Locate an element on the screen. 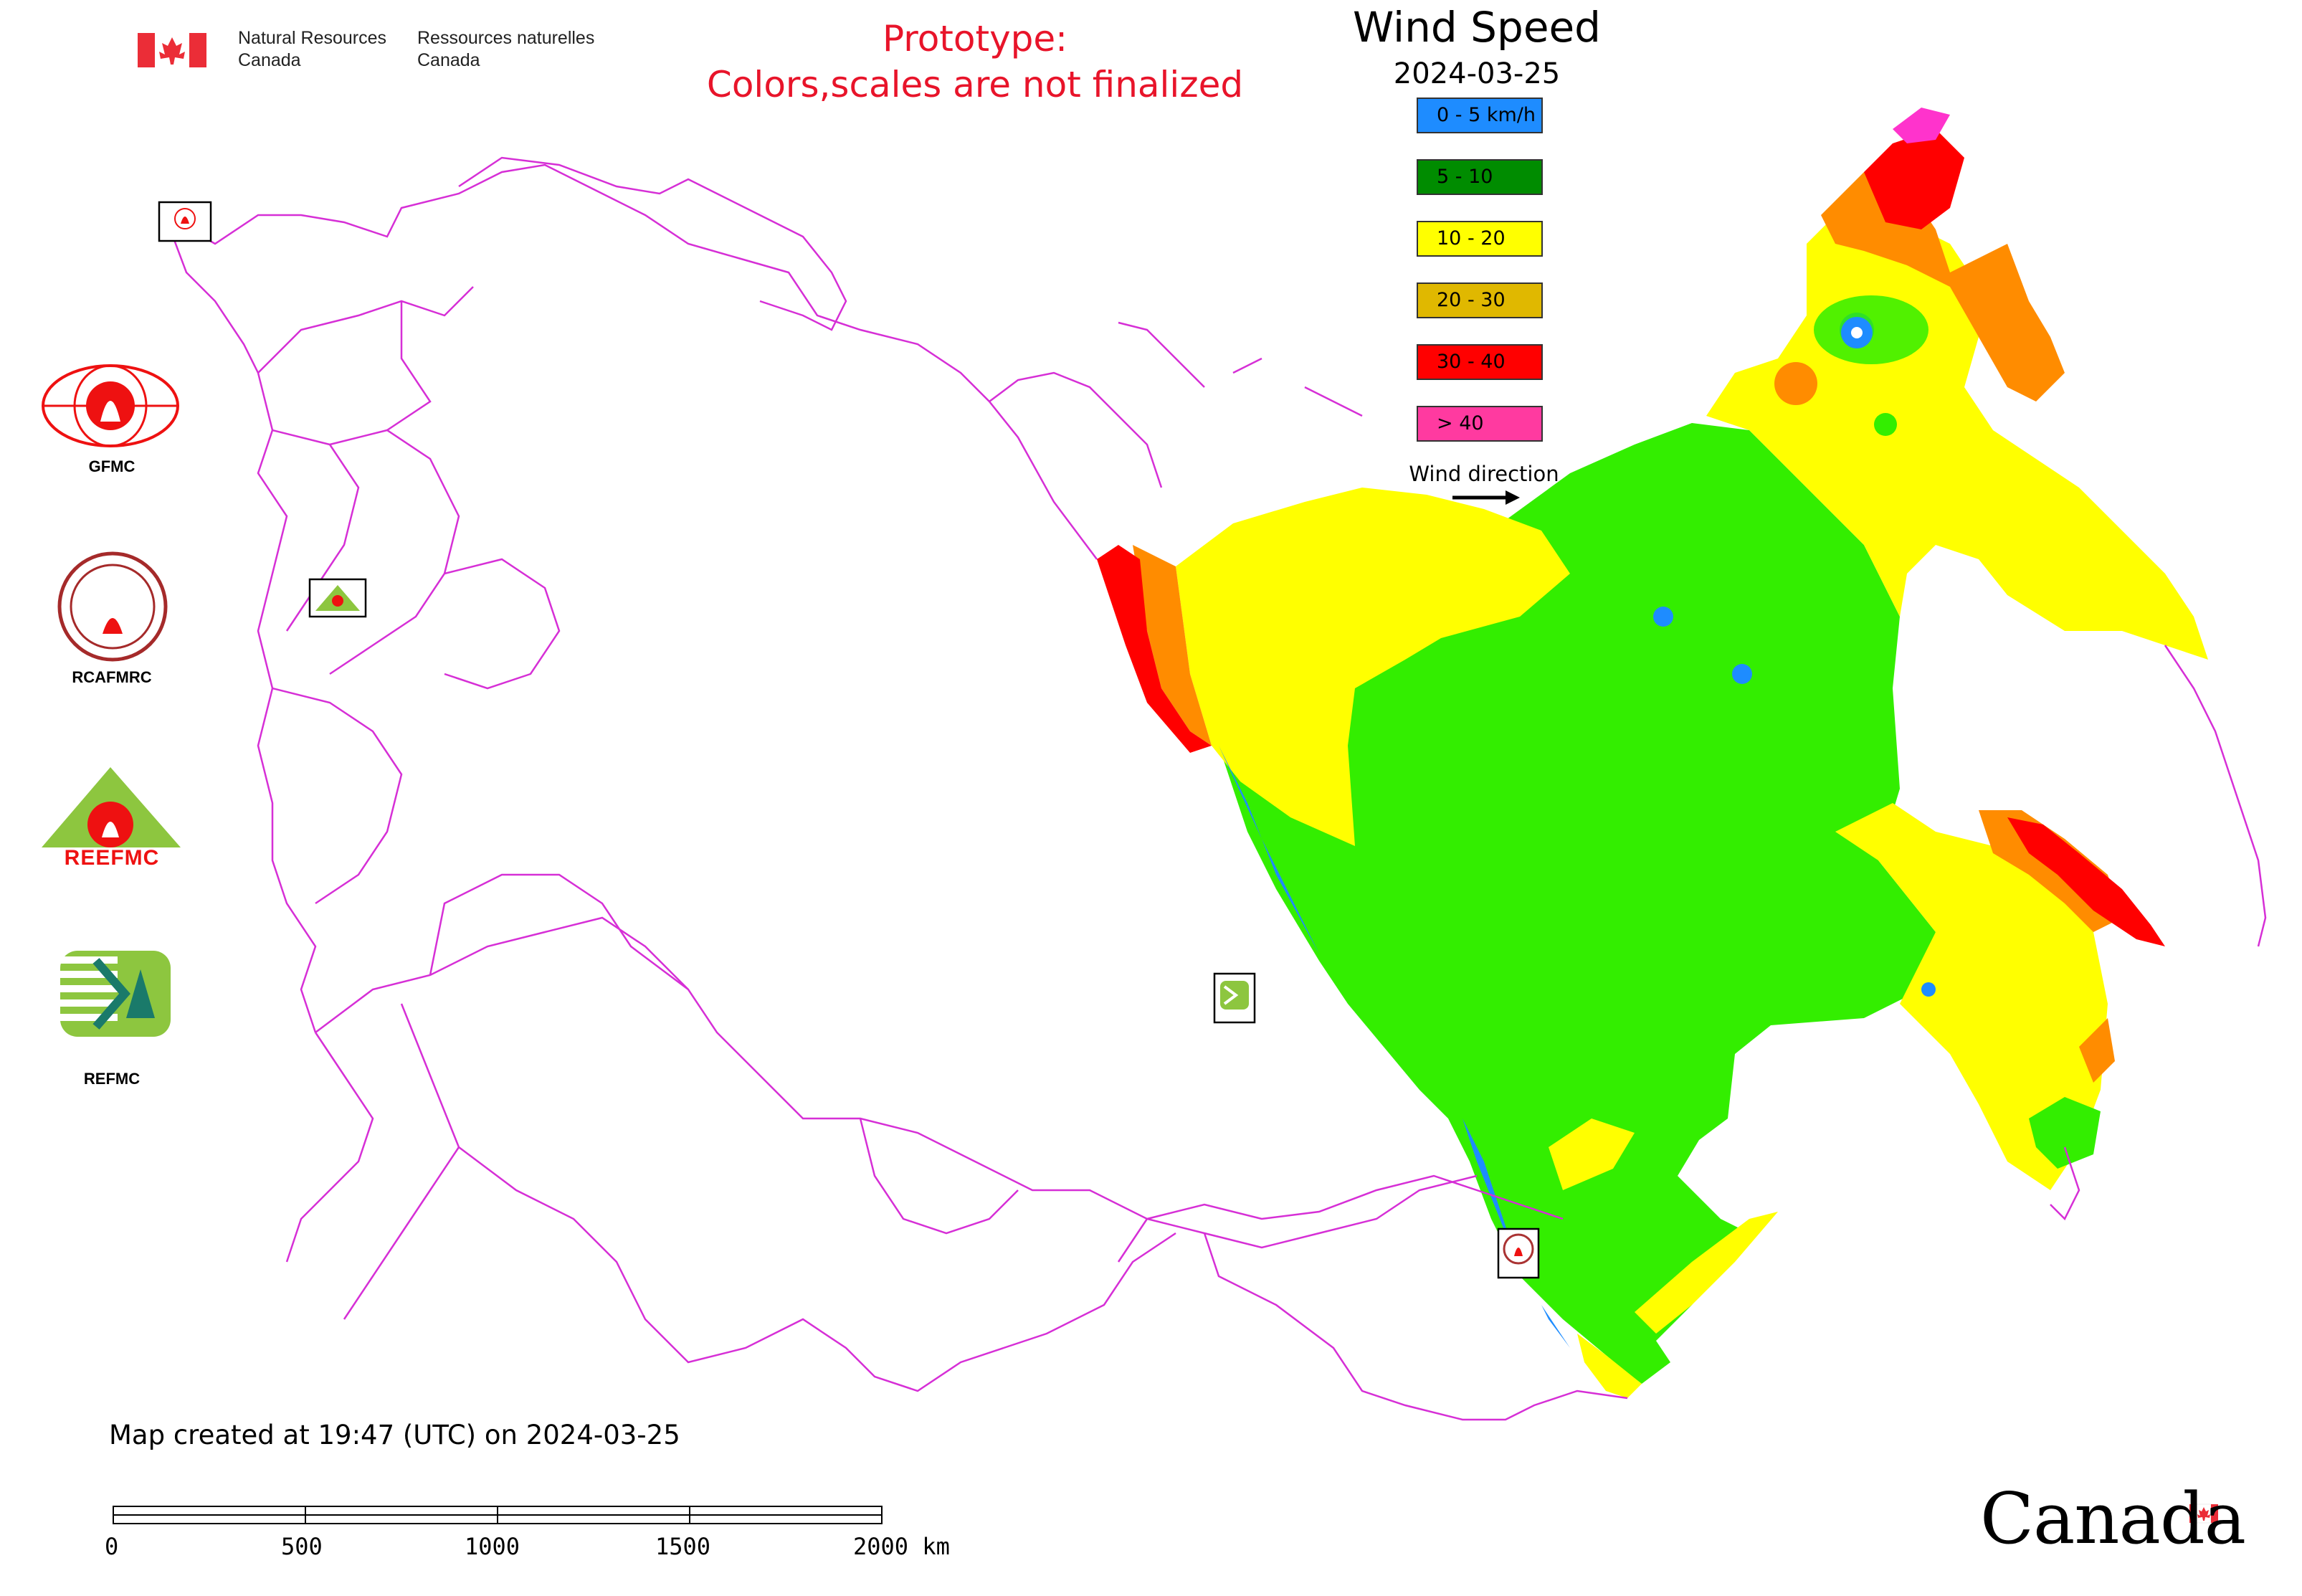 The image size is (2302, 1596). prototype-notice-line1: Prototype: is located at coordinates (975, 39).